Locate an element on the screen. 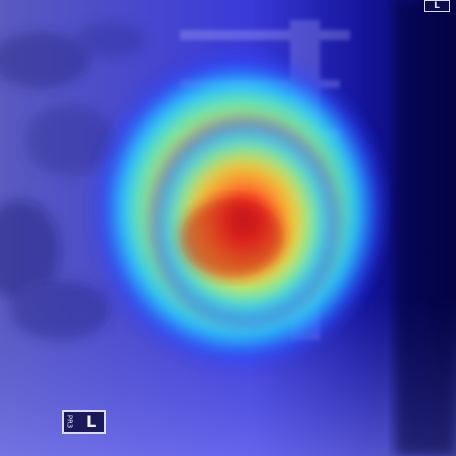 The width and height of the screenshot is (456, 456). orientation-letter-bottom: L is located at coordinates (91, 421).